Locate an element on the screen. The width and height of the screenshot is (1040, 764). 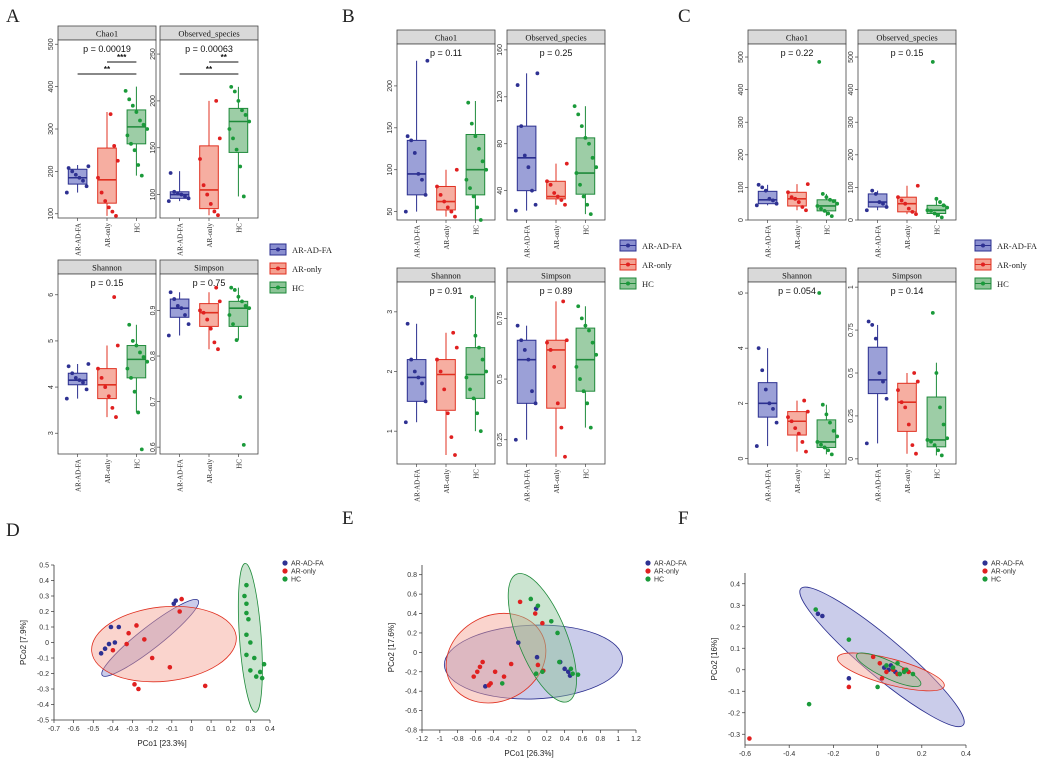
x-tick-label: 0.3 is located at coordinates (250, 729).